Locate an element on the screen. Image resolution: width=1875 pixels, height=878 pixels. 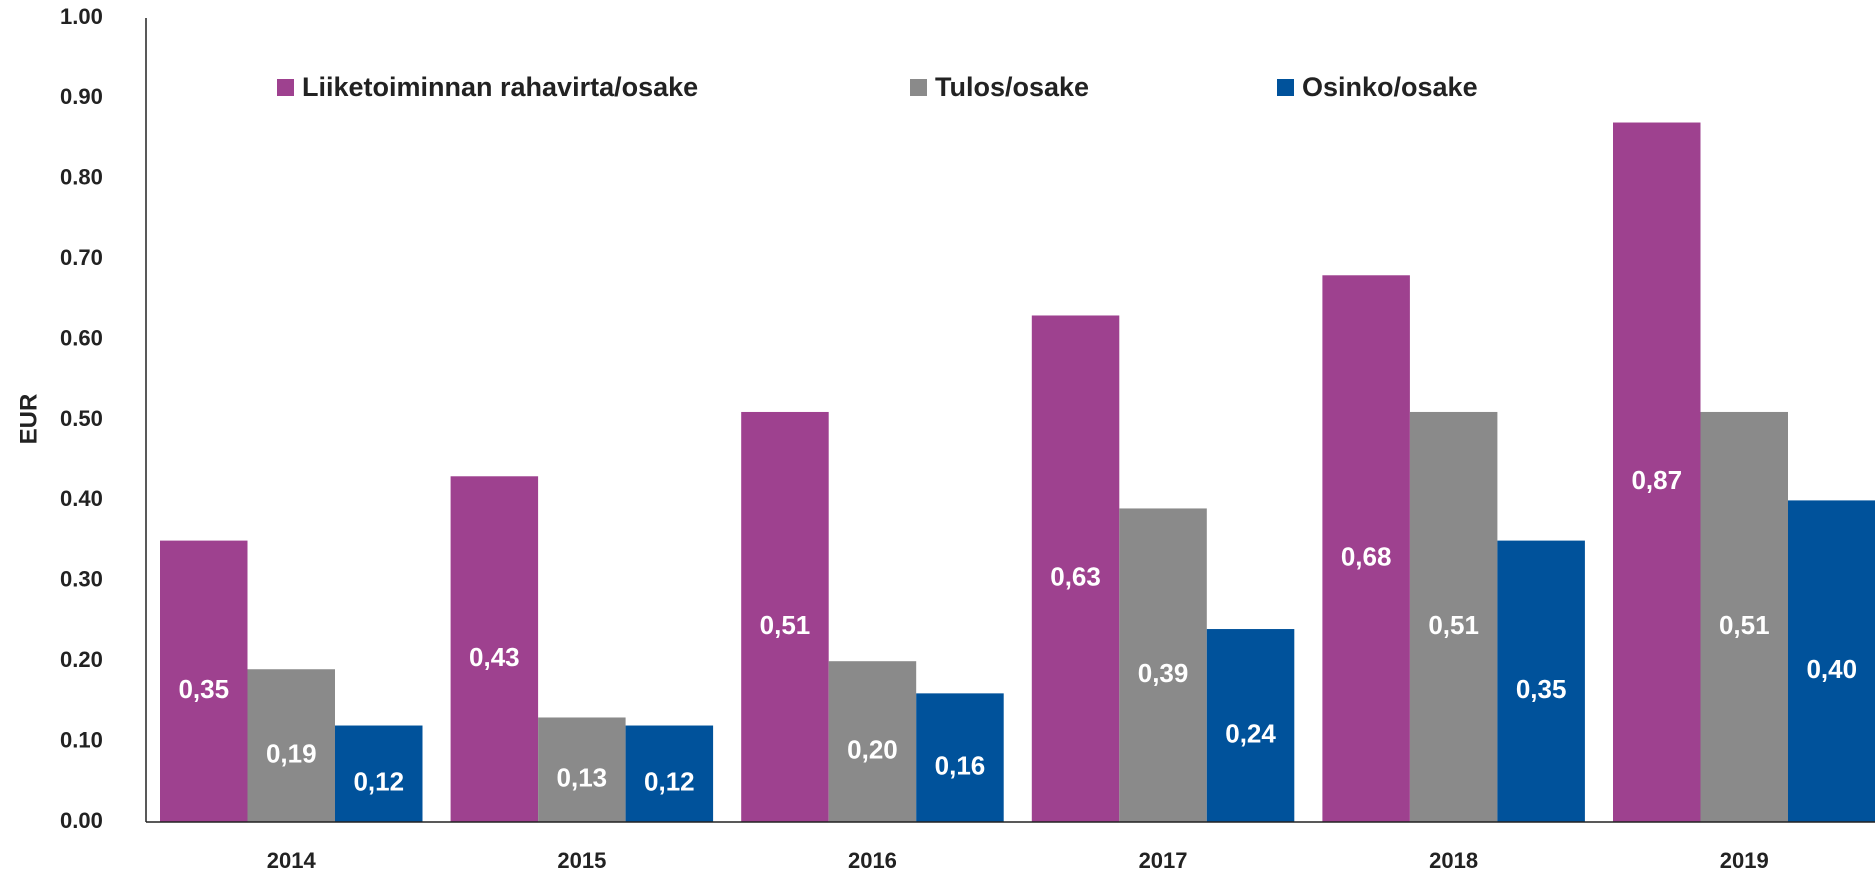
x-tick-label: 2019 is located at coordinates (1744, 860).